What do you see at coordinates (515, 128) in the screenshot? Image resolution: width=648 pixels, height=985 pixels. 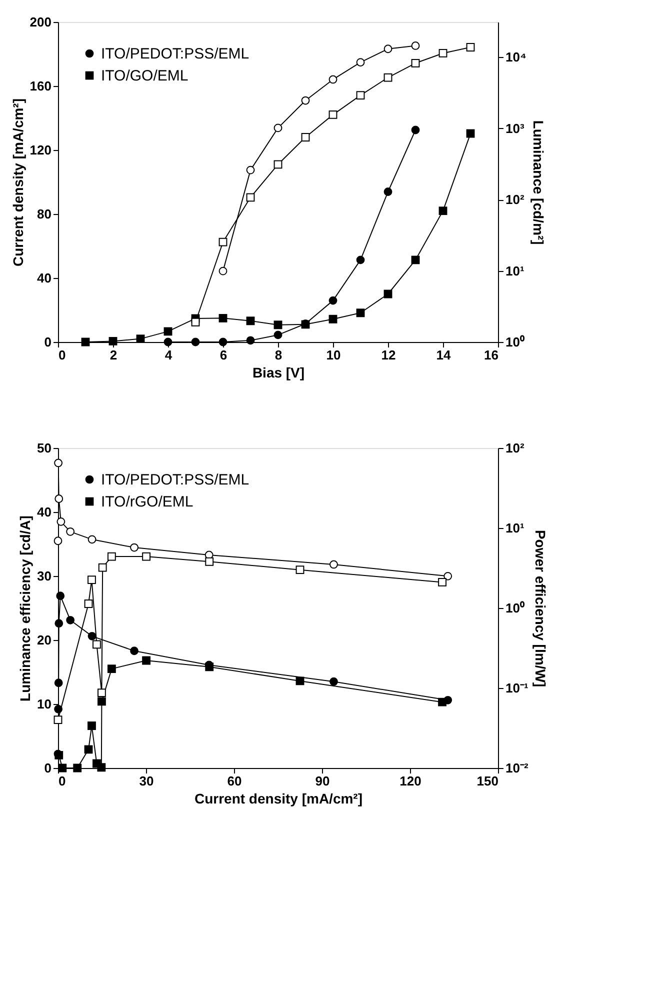 I see `y2-tick-label: 10³` at bounding box center [515, 128].